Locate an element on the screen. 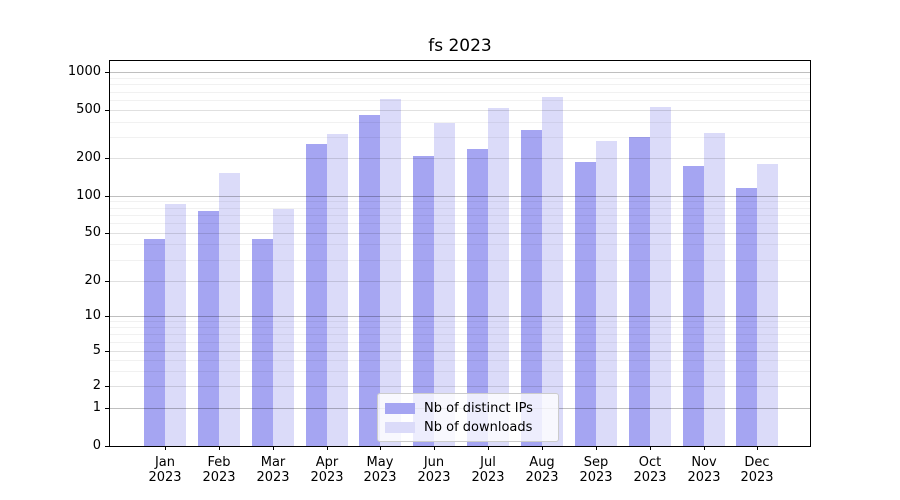  x-tick-label-oct: Oct 2023 is located at coordinates (650, 470).